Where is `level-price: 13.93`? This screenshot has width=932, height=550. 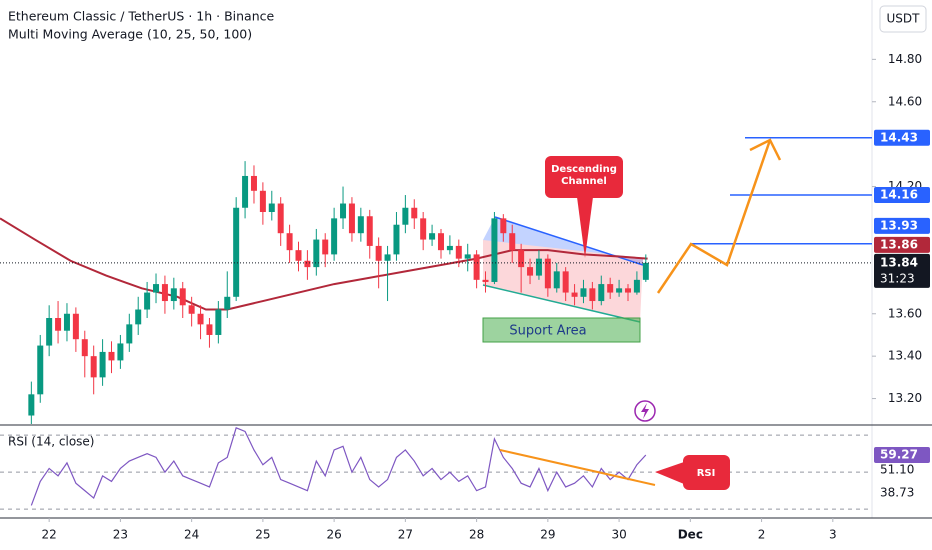 level-price: 13.93 is located at coordinates (899, 225).